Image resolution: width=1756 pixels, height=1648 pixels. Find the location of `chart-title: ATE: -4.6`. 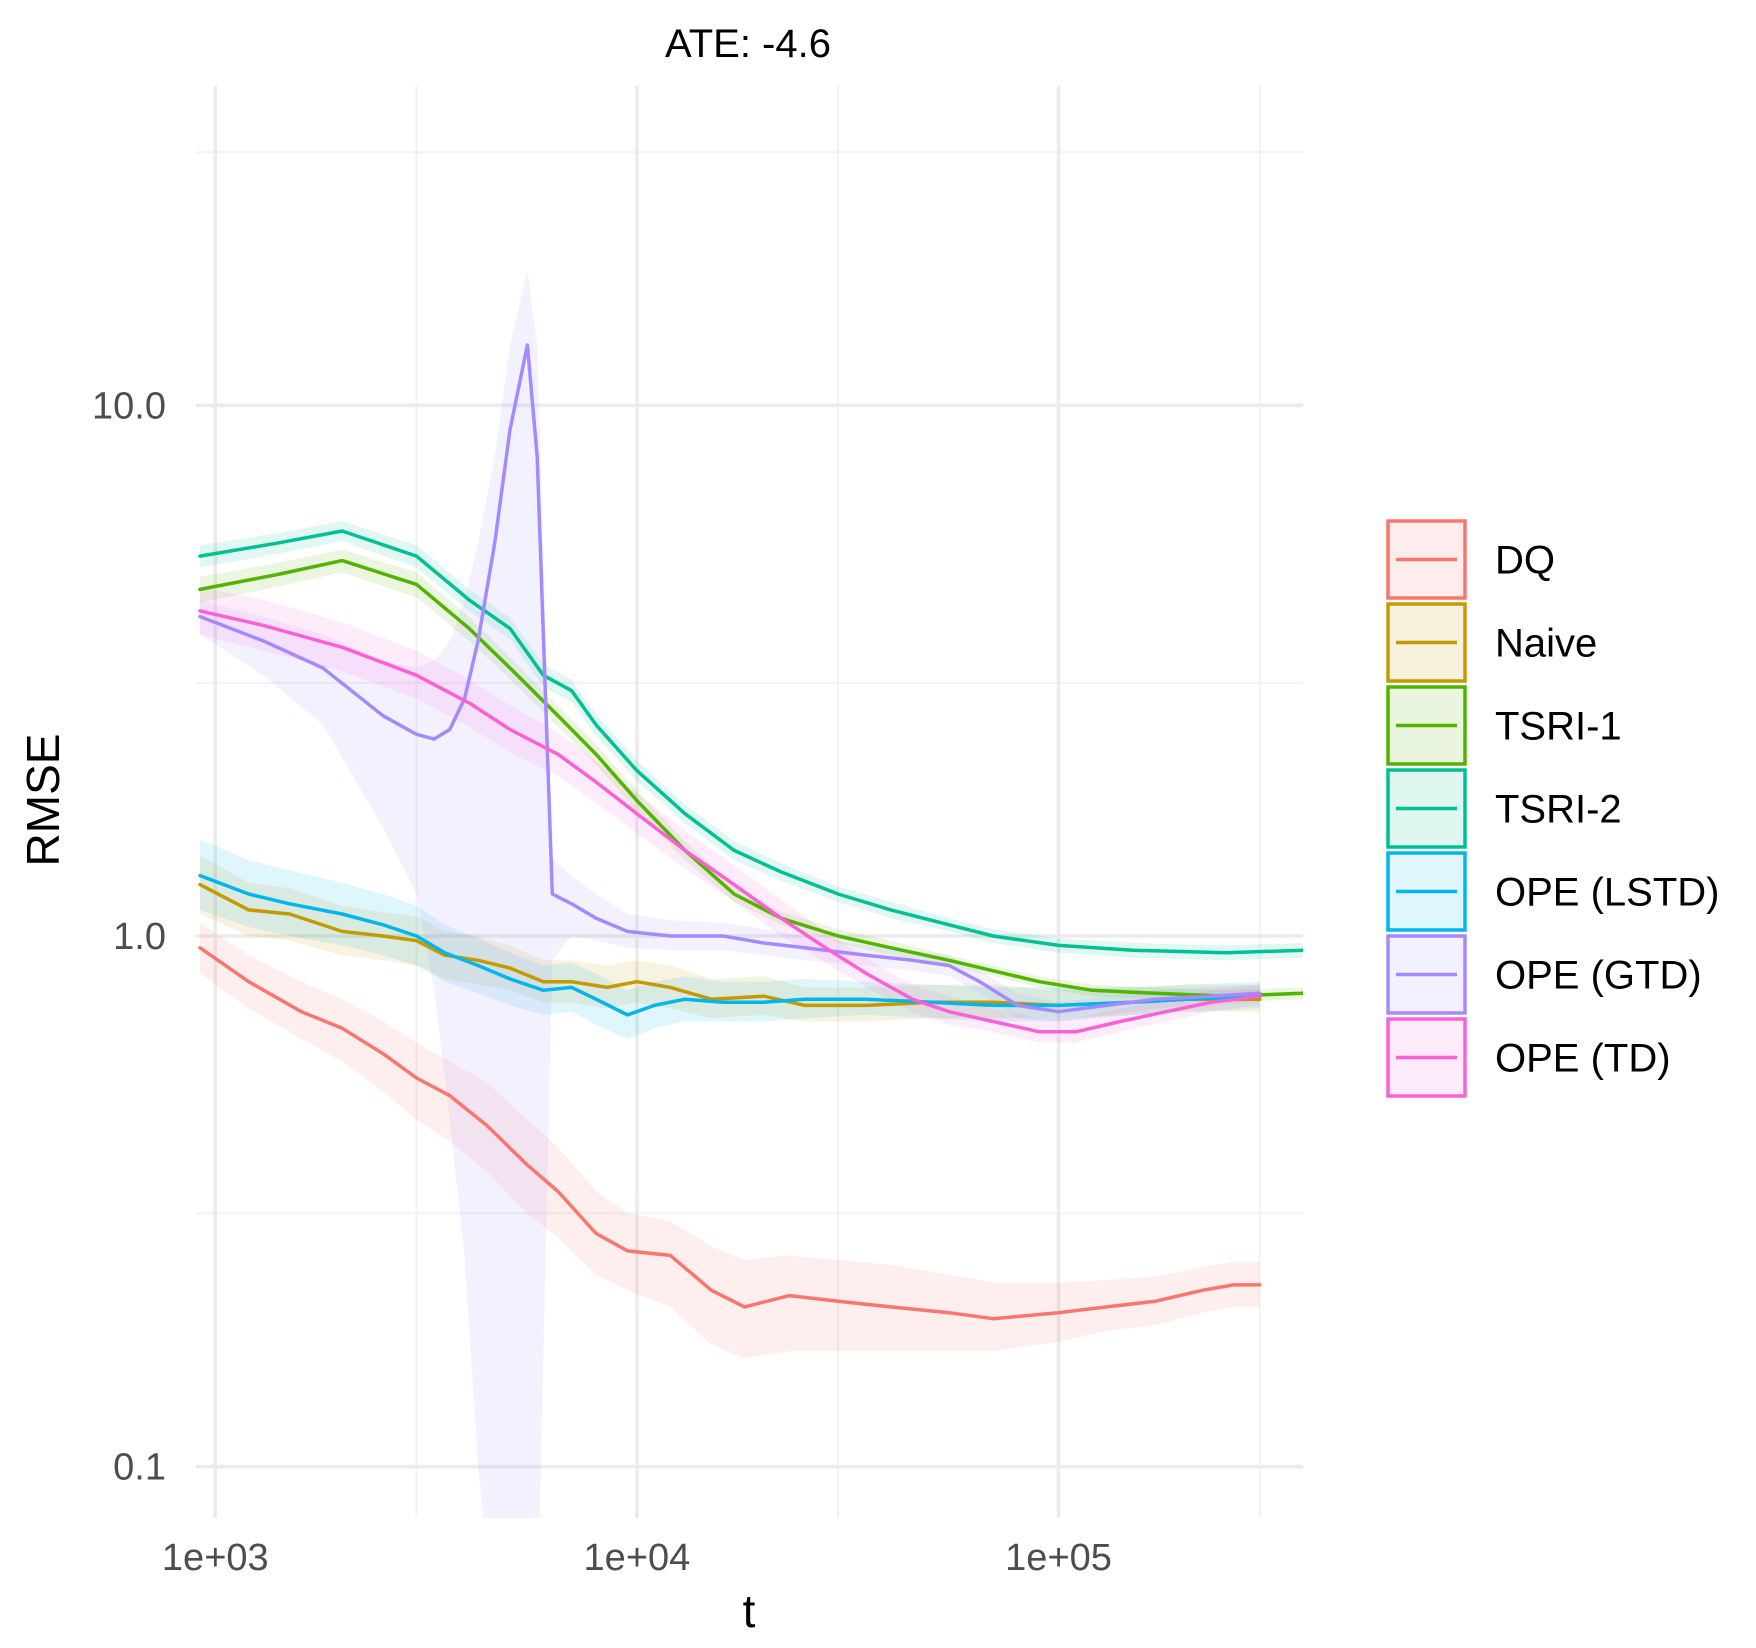

chart-title: ATE: -4.6 is located at coordinates (748, 44).